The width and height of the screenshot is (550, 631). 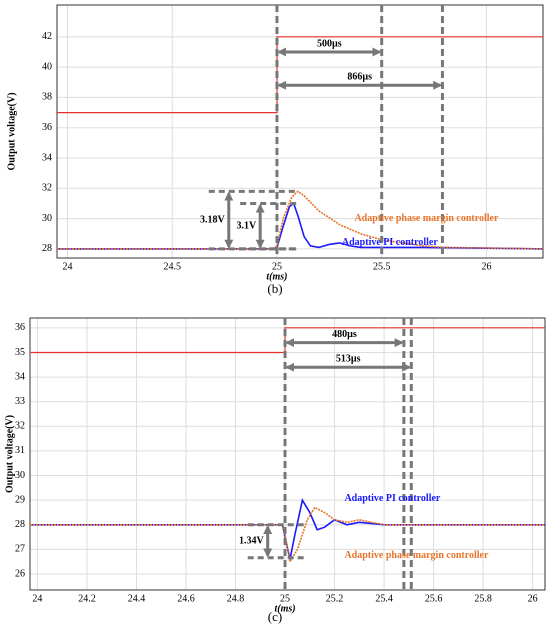 I want to click on caption: (b), so click(x=274, y=288).